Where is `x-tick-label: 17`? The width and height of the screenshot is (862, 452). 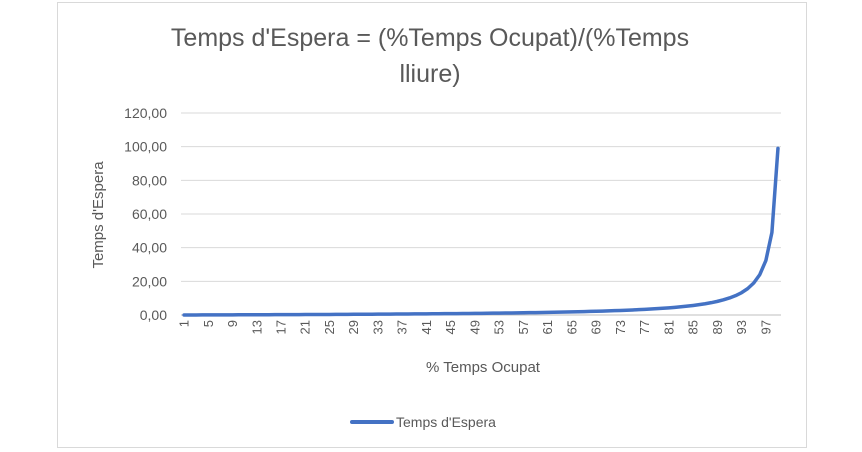 x-tick-label: 17 is located at coordinates (281, 327).